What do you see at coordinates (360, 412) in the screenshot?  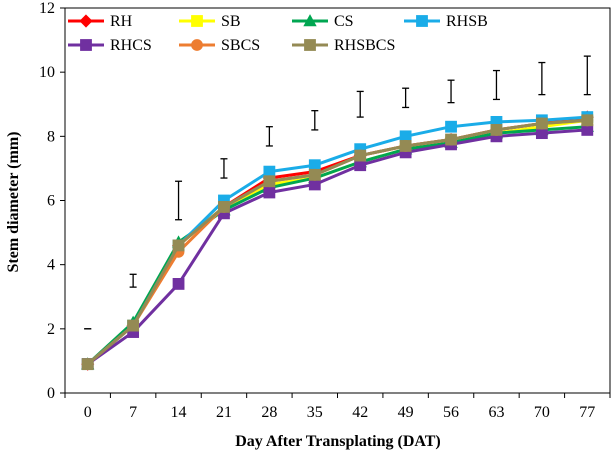 I see `x-tick-label: 42` at bounding box center [360, 412].